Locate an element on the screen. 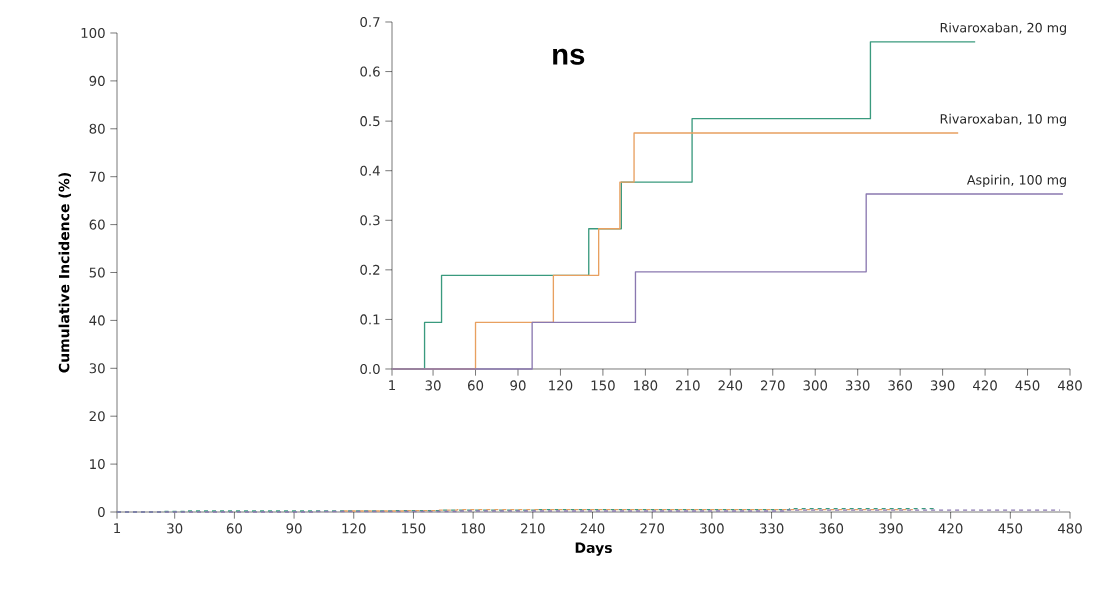 This screenshot has height=589, width=1105. y-tick-label: 0.2 is located at coordinates (370, 269).